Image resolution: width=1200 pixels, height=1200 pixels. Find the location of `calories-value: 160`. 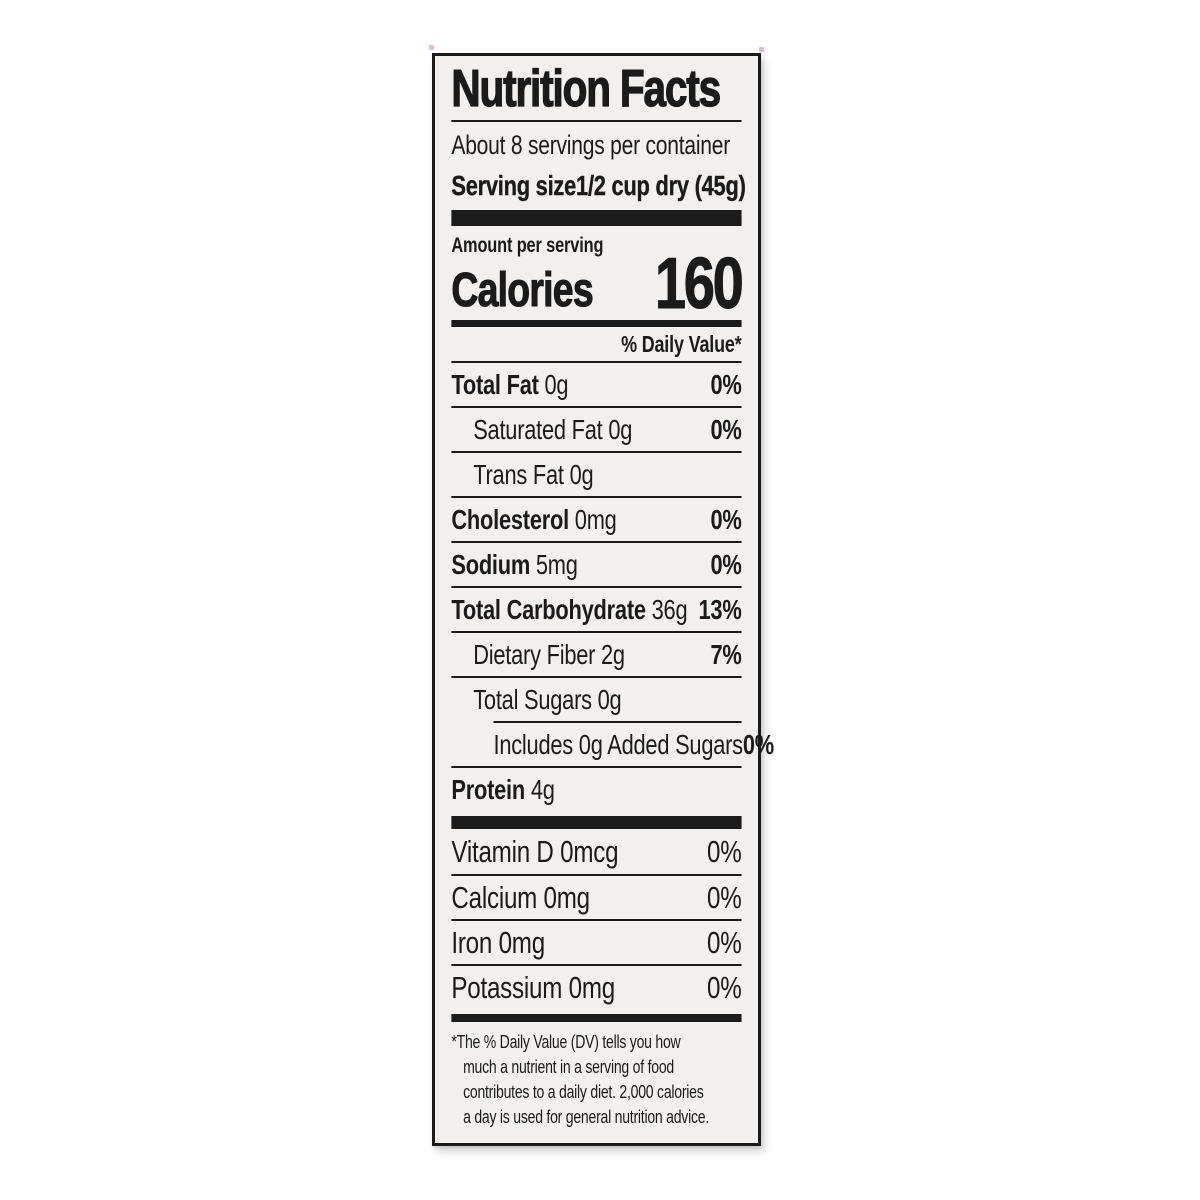

calories-value: 160 is located at coordinates (699, 283).